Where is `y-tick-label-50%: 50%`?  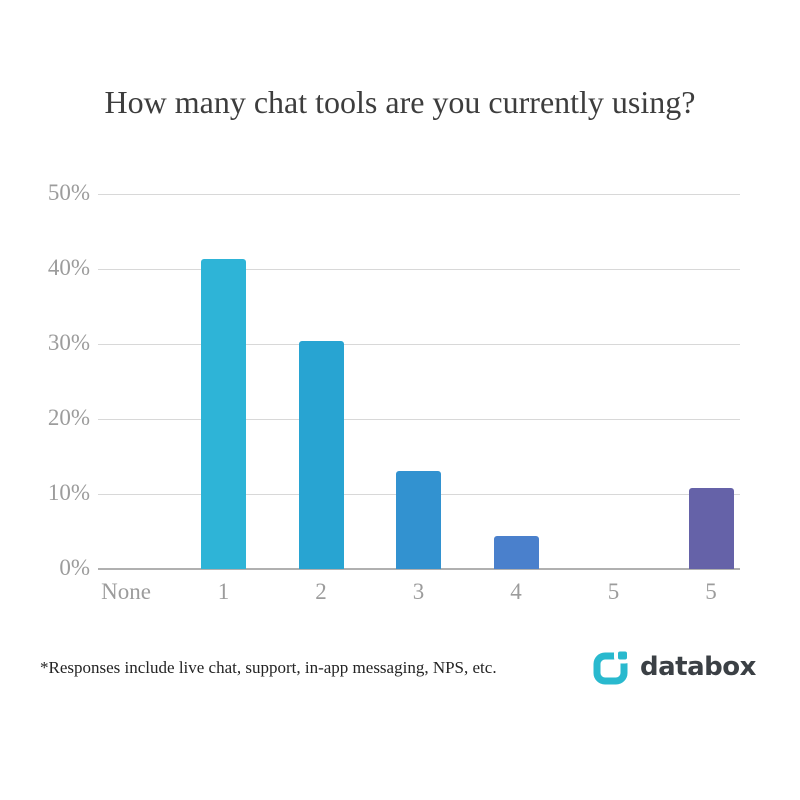 y-tick-label-50%: 50% is located at coordinates (68, 192).